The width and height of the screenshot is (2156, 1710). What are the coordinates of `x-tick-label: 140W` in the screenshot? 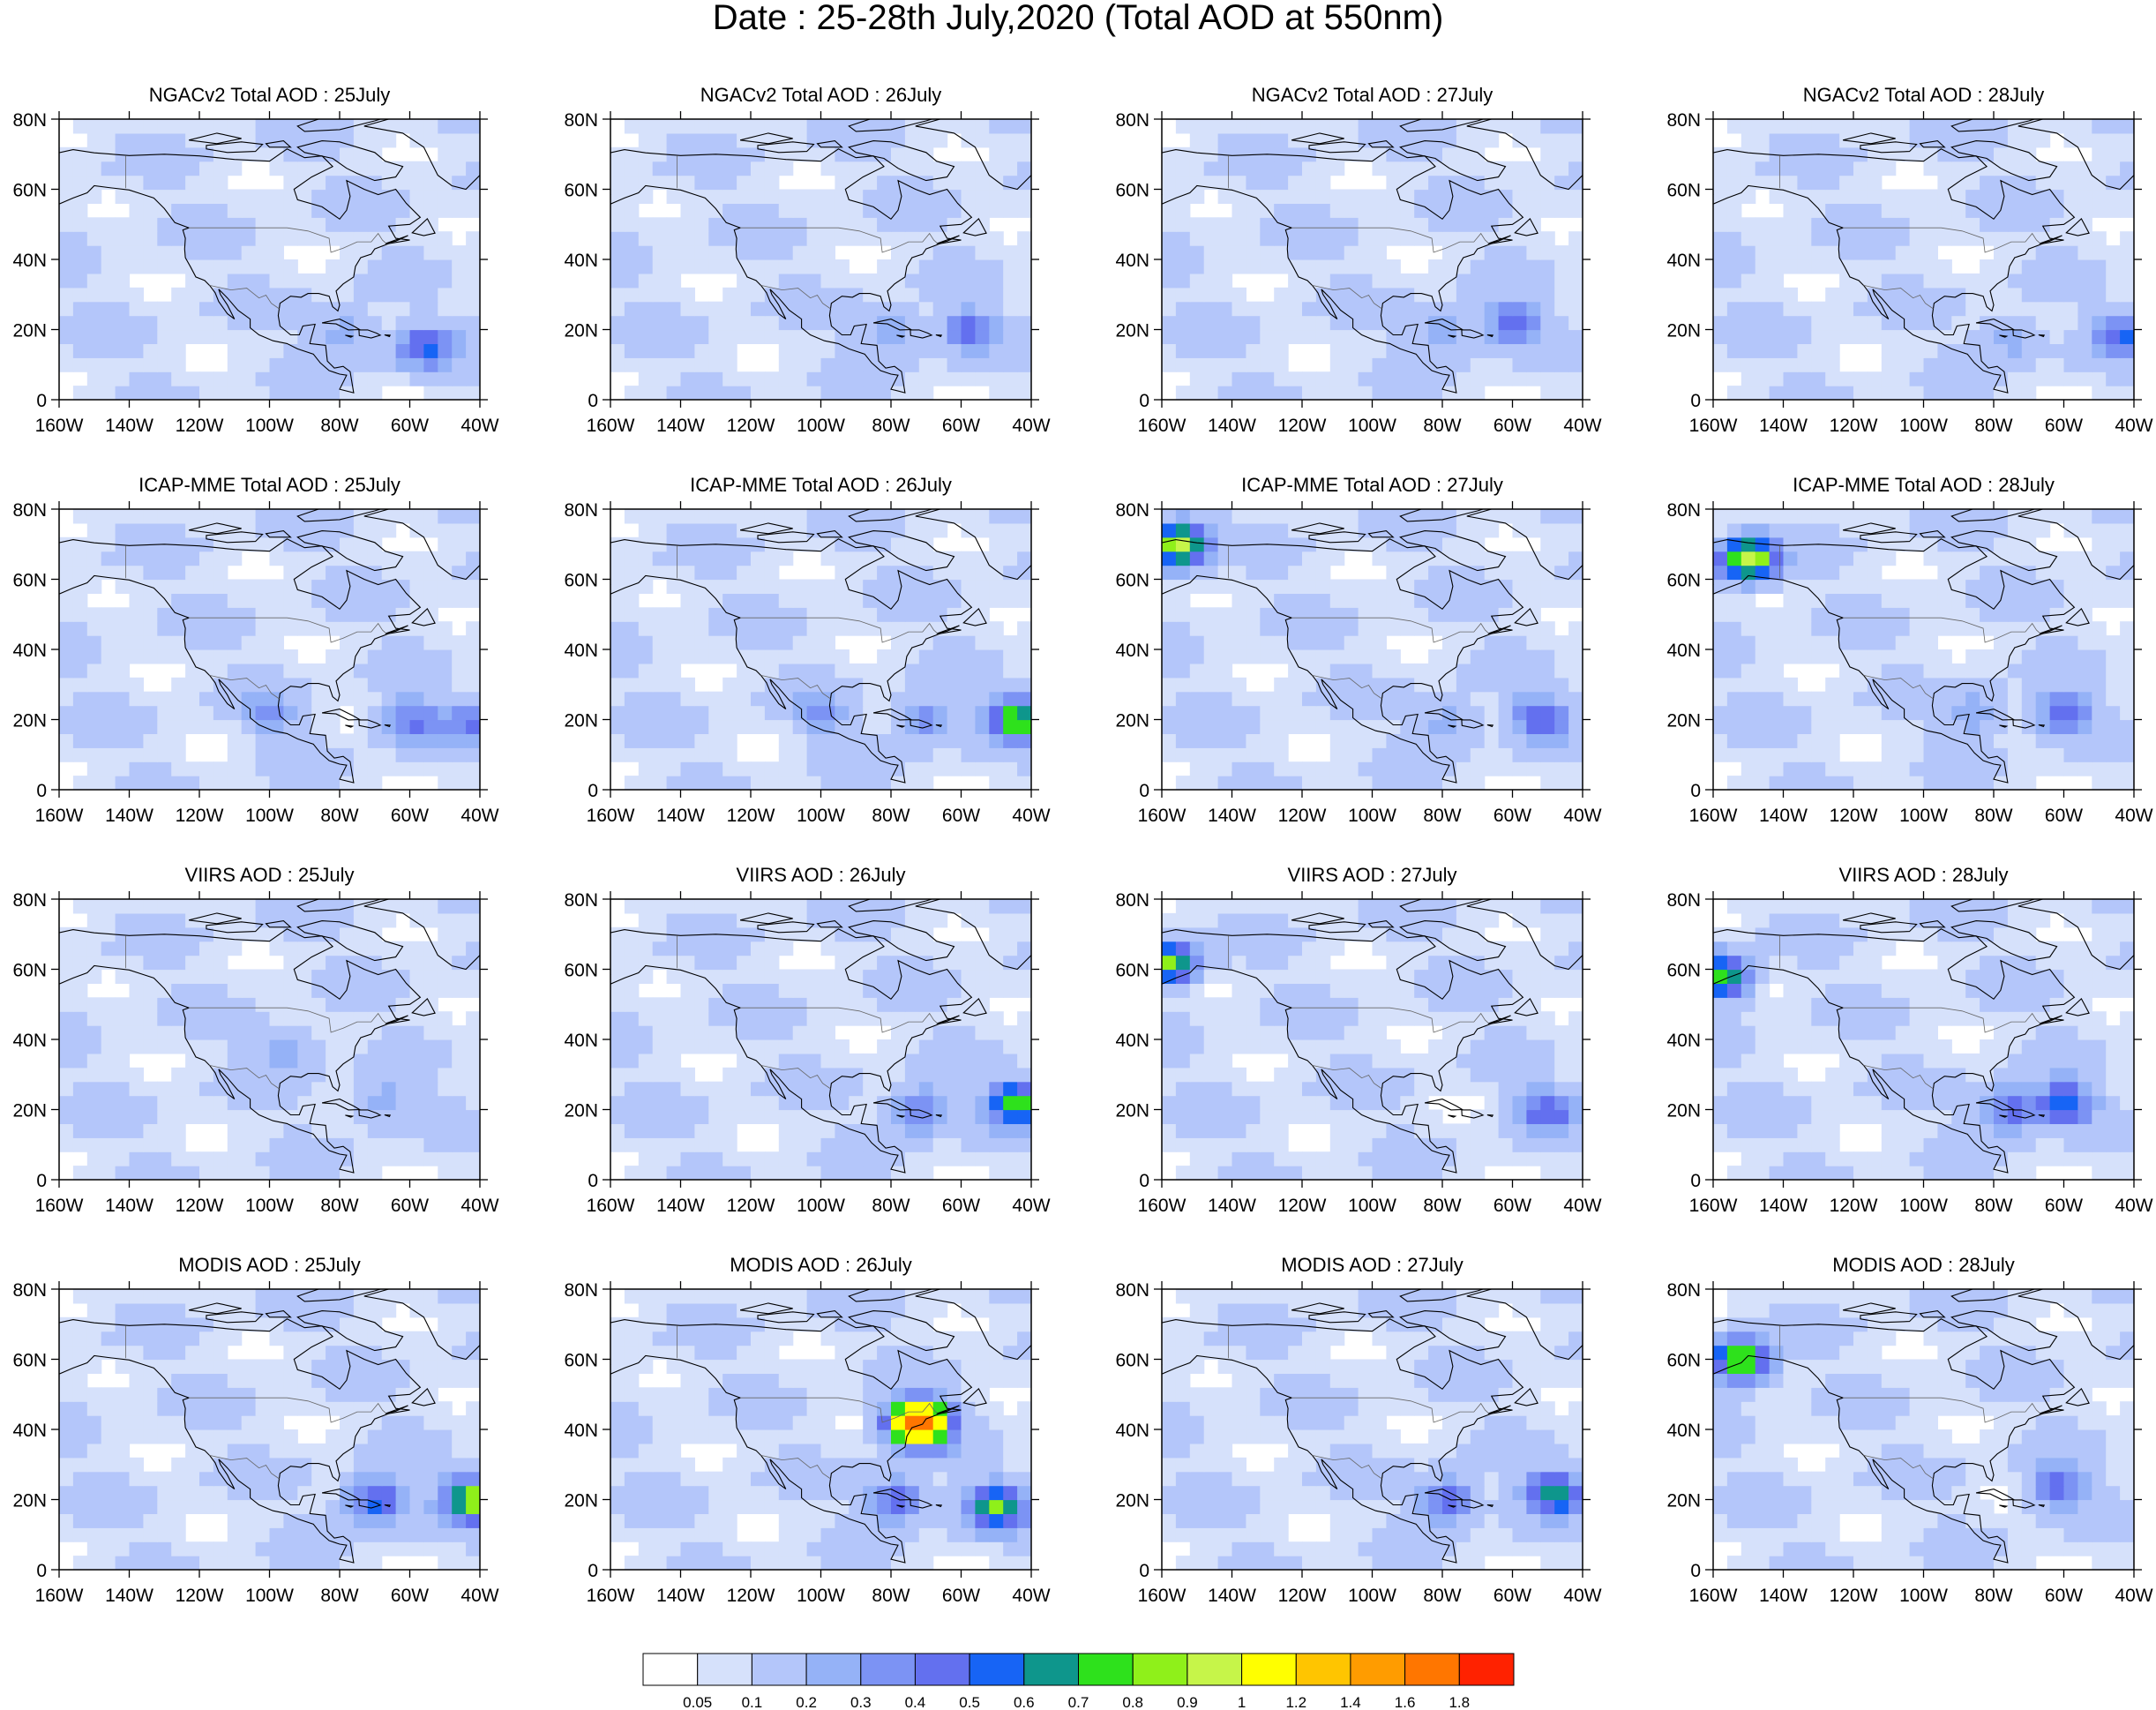 It's located at (129, 816).